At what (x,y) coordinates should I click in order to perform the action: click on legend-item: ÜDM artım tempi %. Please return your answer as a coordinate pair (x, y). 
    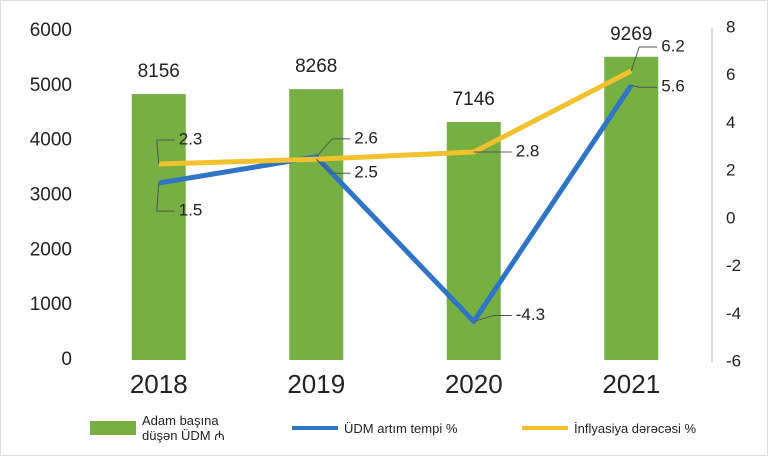
    Looking at the image, I should click on (398, 428).